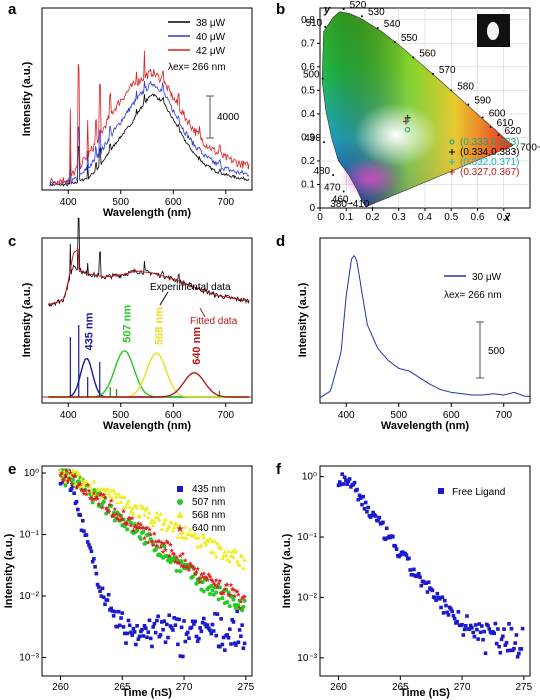 This screenshot has width=540, height=700. What do you see at coordinates (211, 51) in the screenshot?
I see `legend-42uw: 42 μW` at bounding box center [211, 51].